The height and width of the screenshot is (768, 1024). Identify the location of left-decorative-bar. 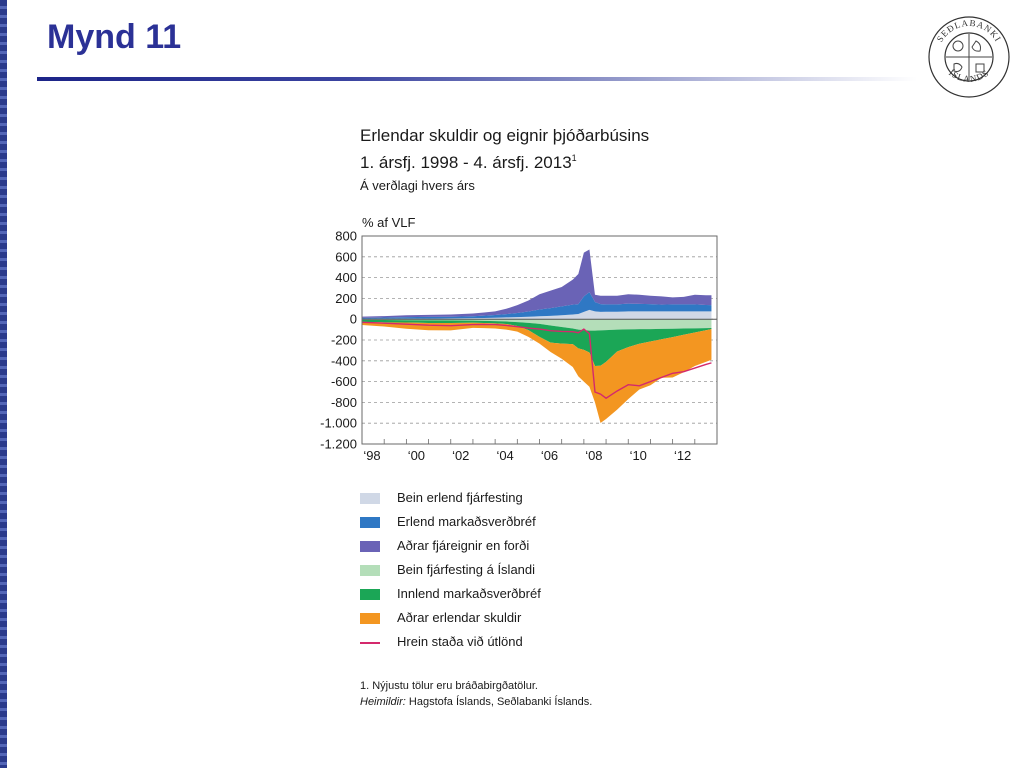
(3, 384).